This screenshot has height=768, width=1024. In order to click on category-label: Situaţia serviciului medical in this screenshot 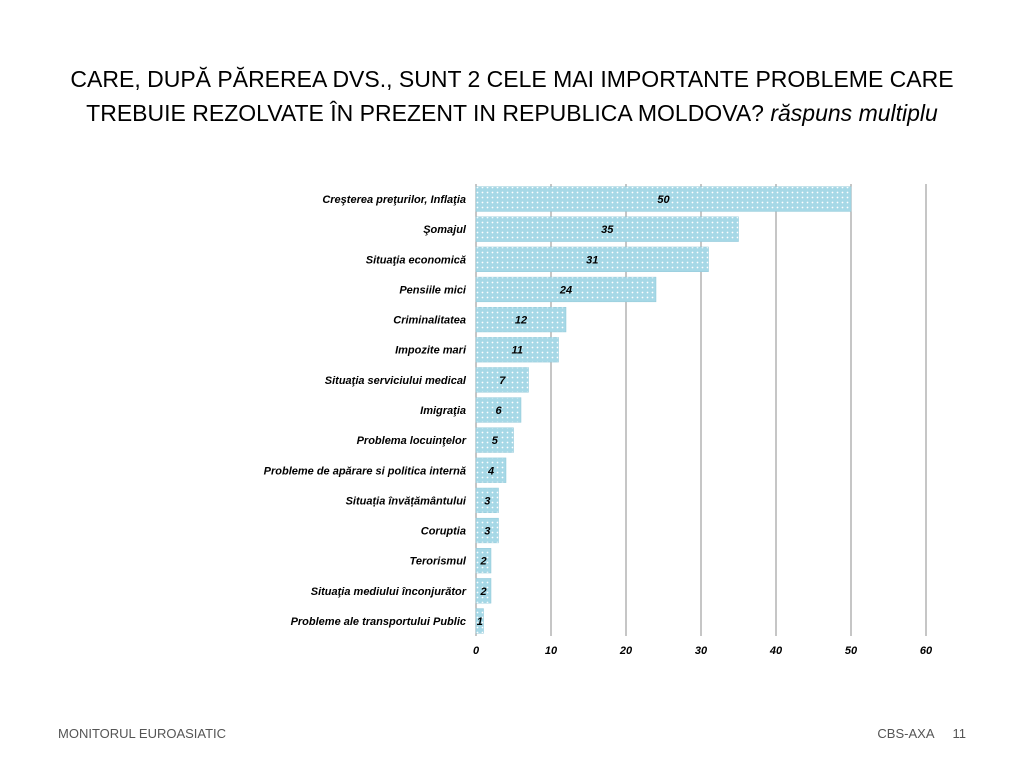, I will do `click(396, 381)`.